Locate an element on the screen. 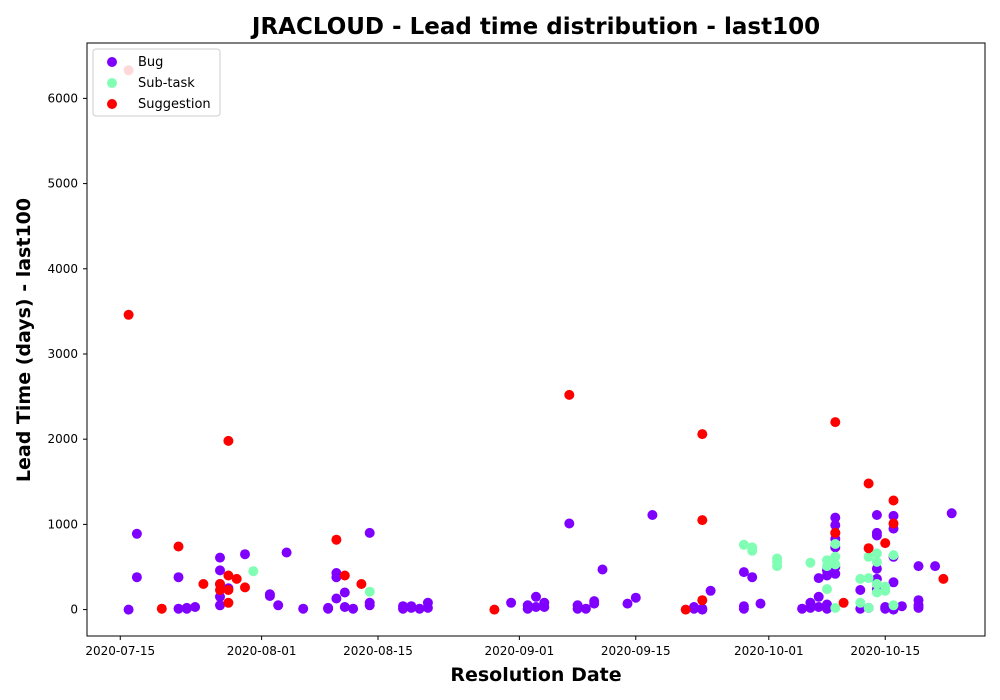  y-tick-label: 0 is located at coordinates (74, 610).